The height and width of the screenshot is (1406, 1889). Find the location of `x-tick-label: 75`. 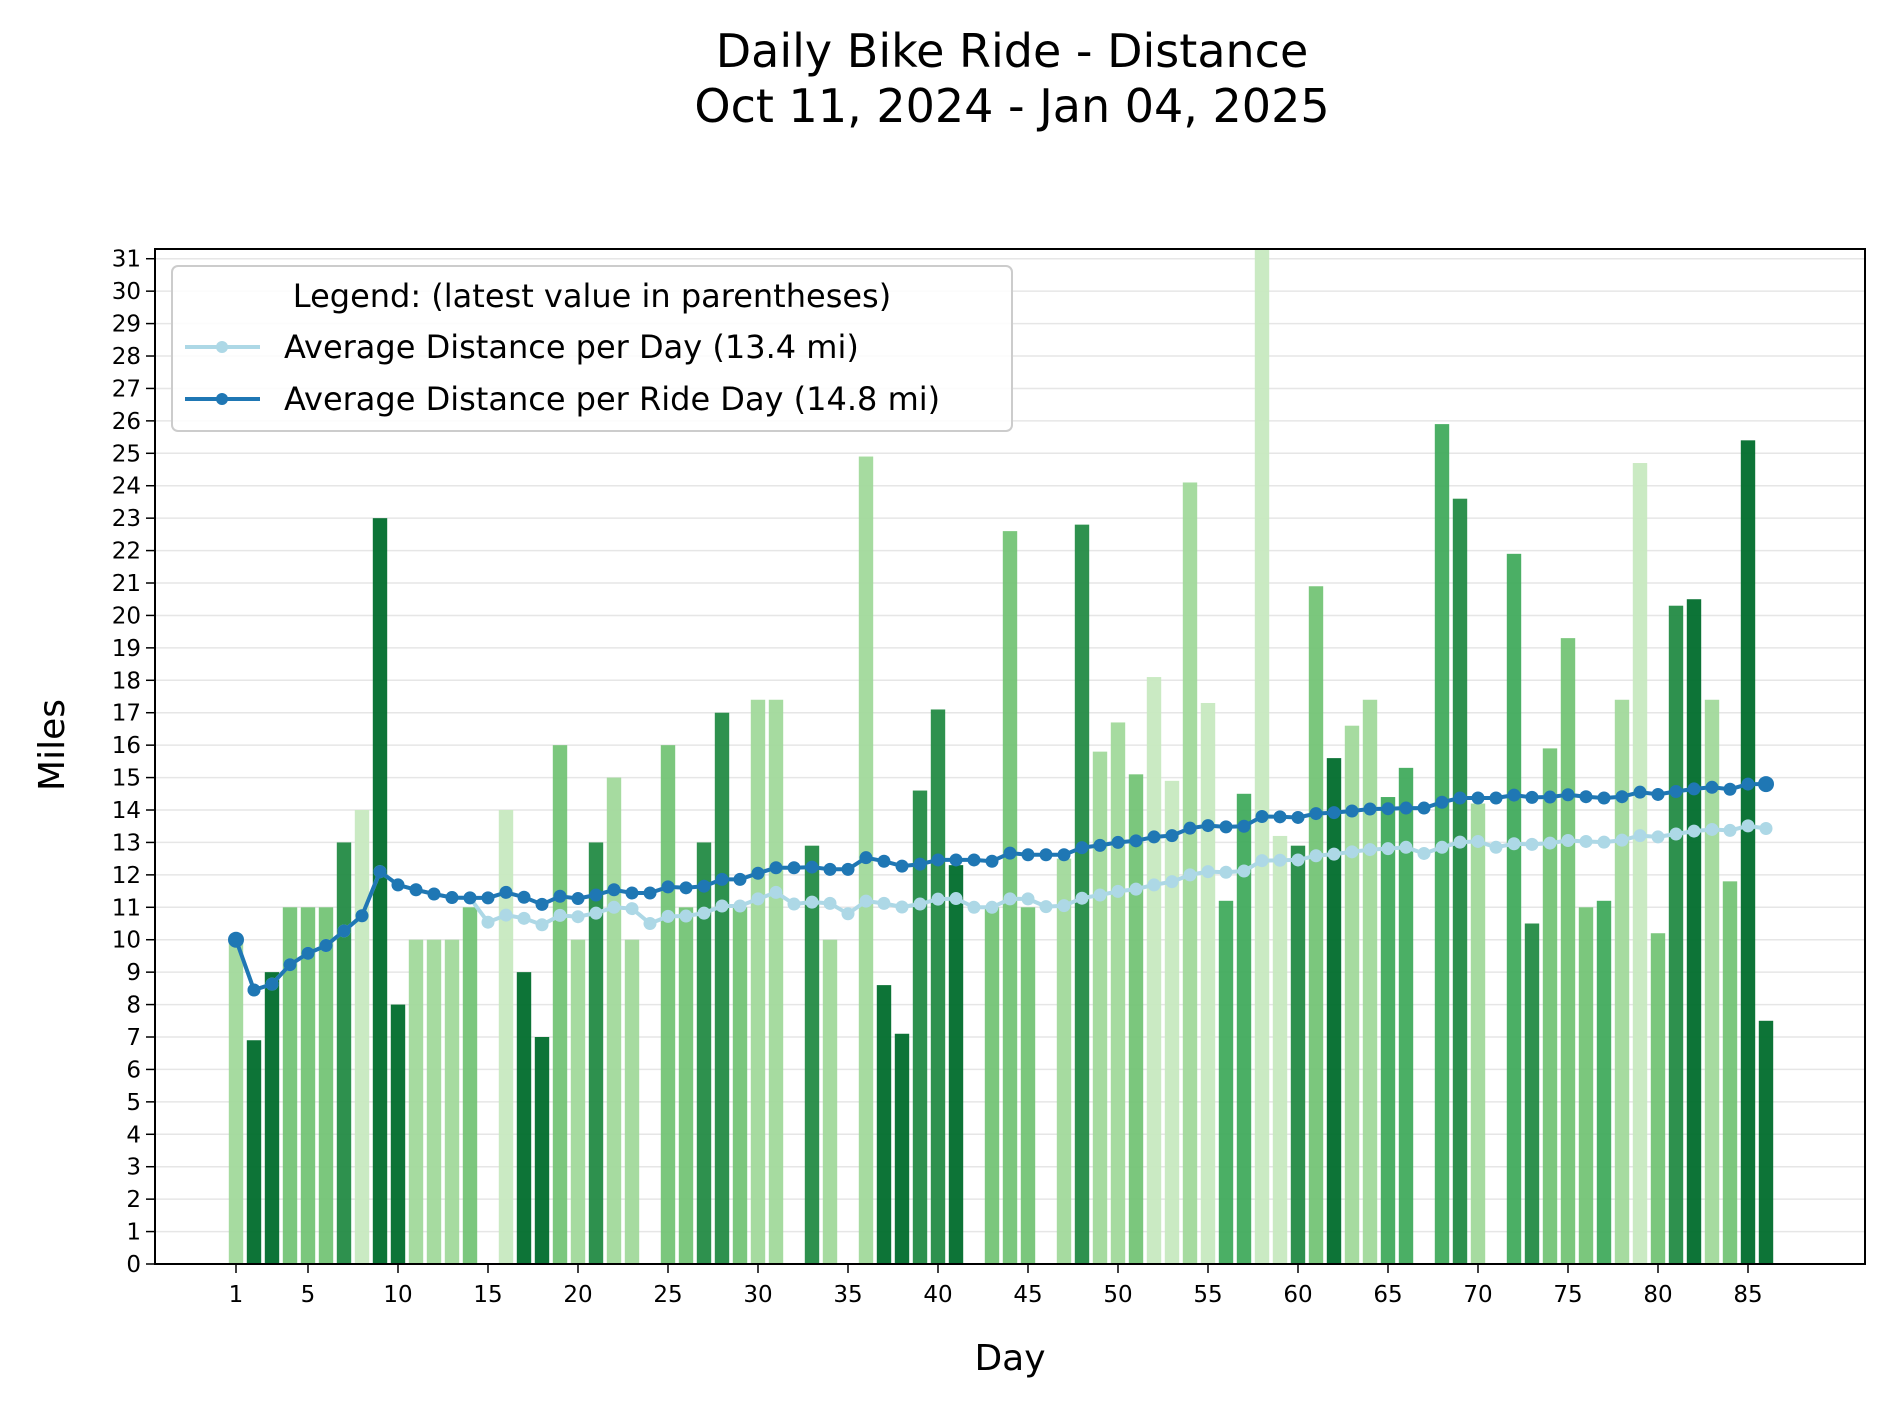

x-tick-label: 75 is located at coordinates (1567, 1295).